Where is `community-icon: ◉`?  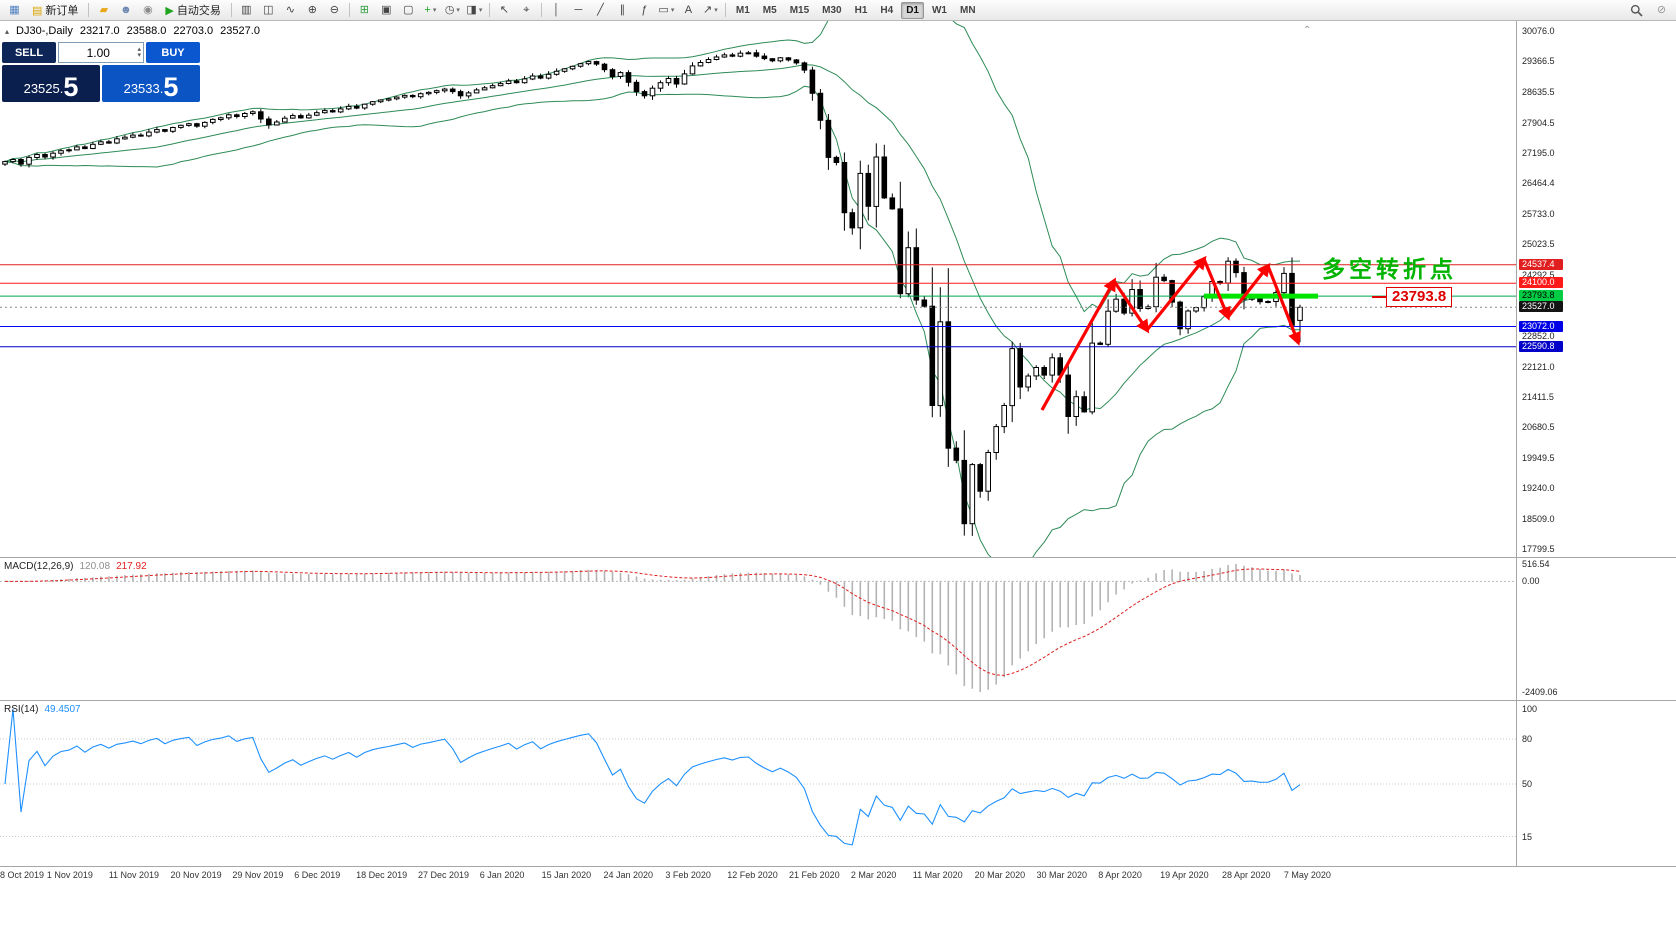 community-icon: ◉ is located at coordinates (148, 9).